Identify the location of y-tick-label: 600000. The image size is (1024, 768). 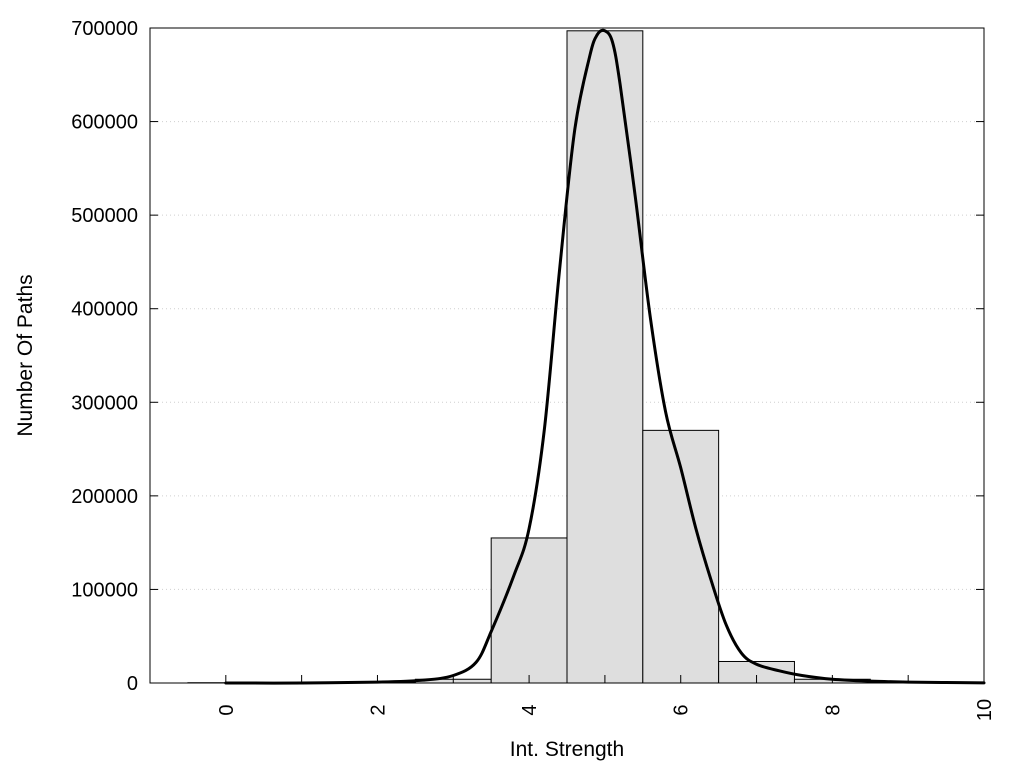
(104, 123).